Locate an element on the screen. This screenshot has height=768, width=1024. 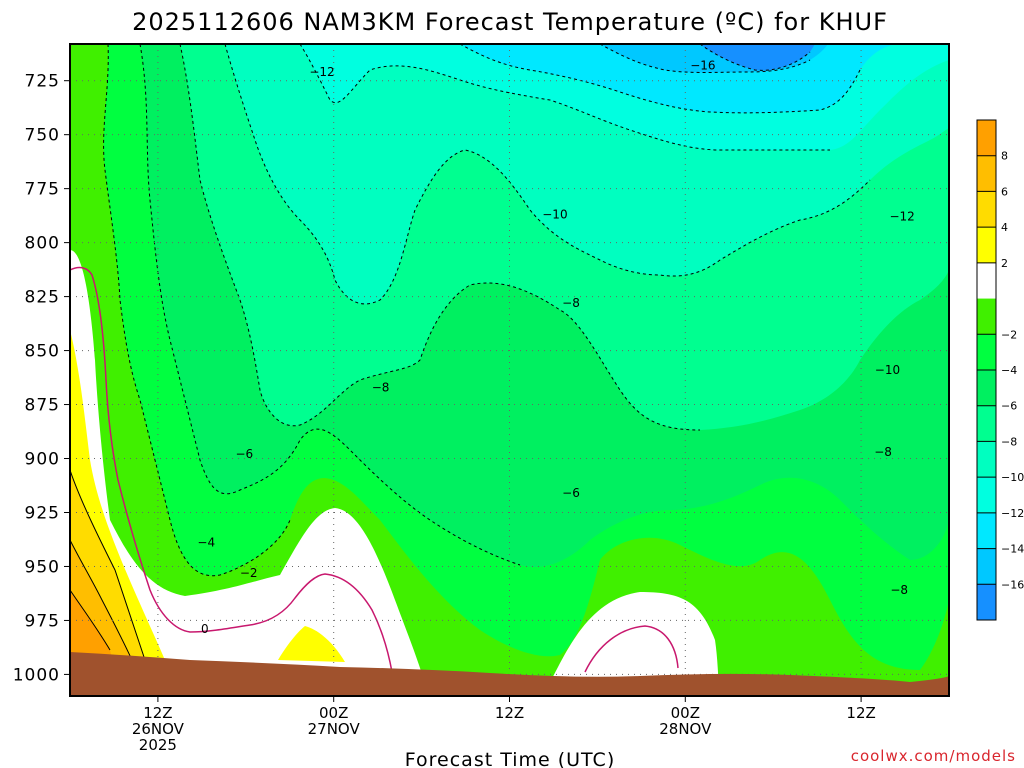
contour-label: 0 is located at coordinates (205, 629).